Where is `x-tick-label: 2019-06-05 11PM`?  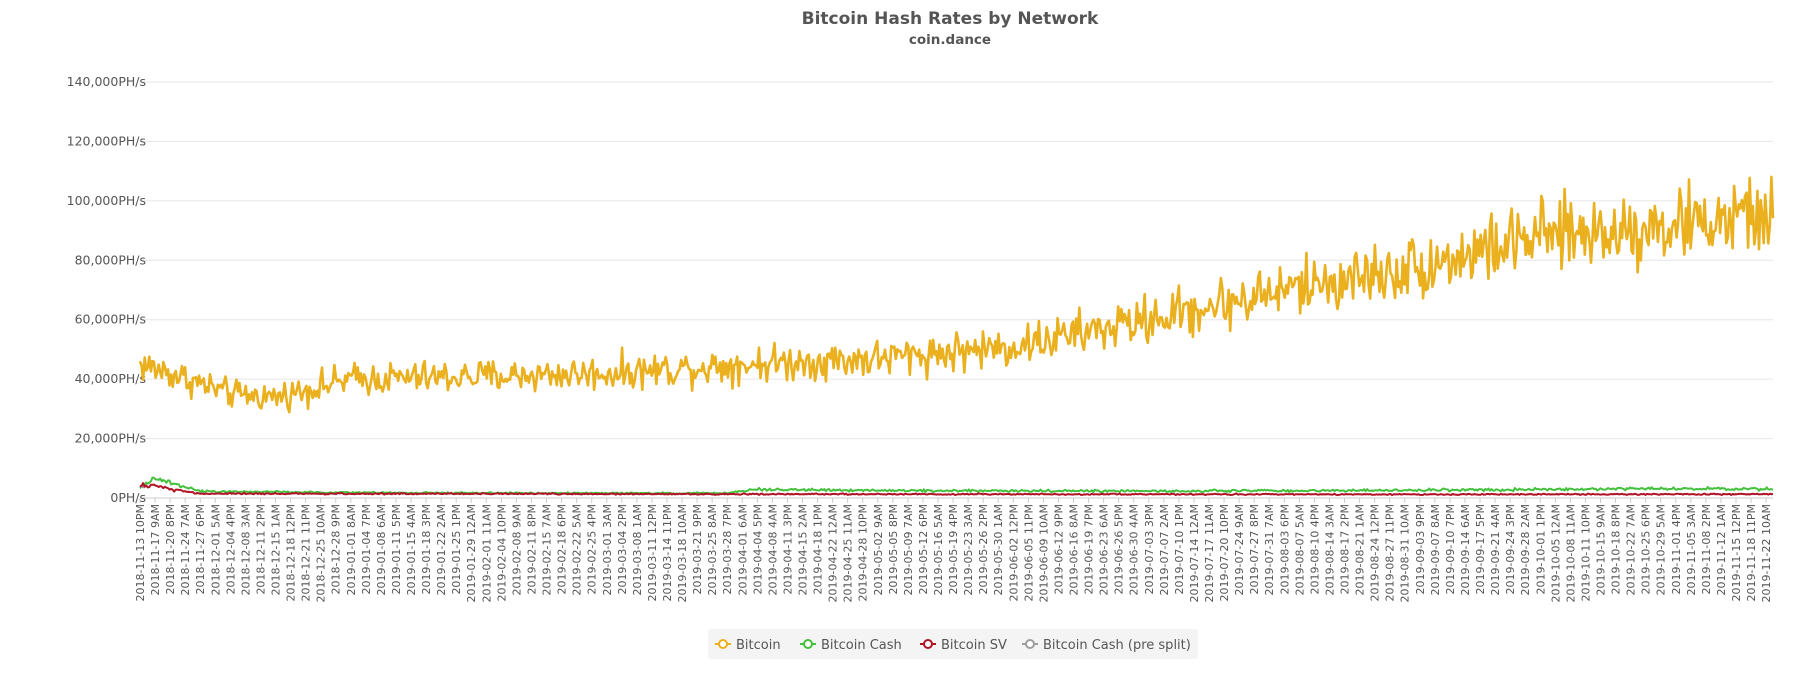
x-tick-label: 2019-06-05 11PM is located at coordinates (1028, 553).